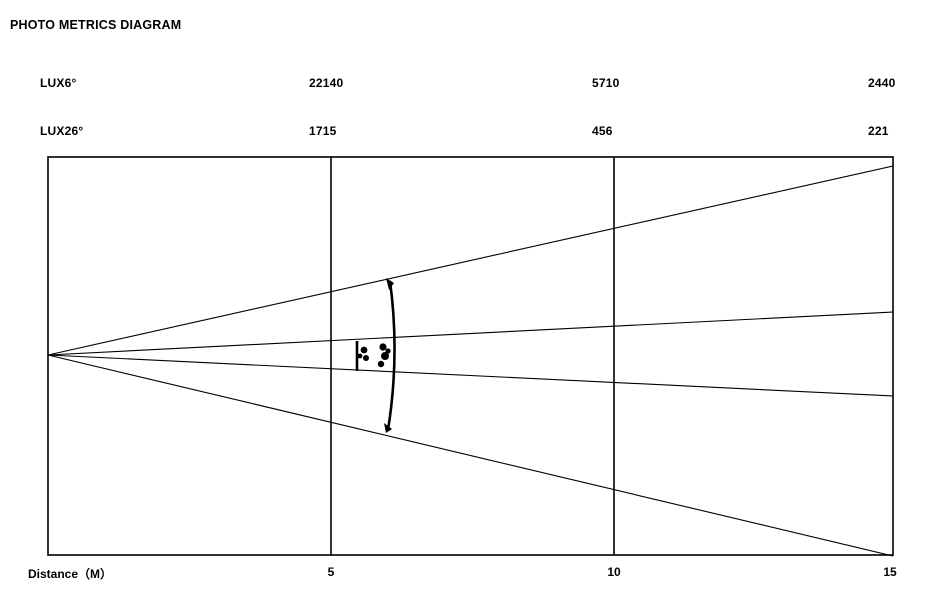 This screenshot has height=605, width=952. Describe the element at coordinates (363, 353) in the screenshot. I see `micro-annotation-left` at that location.